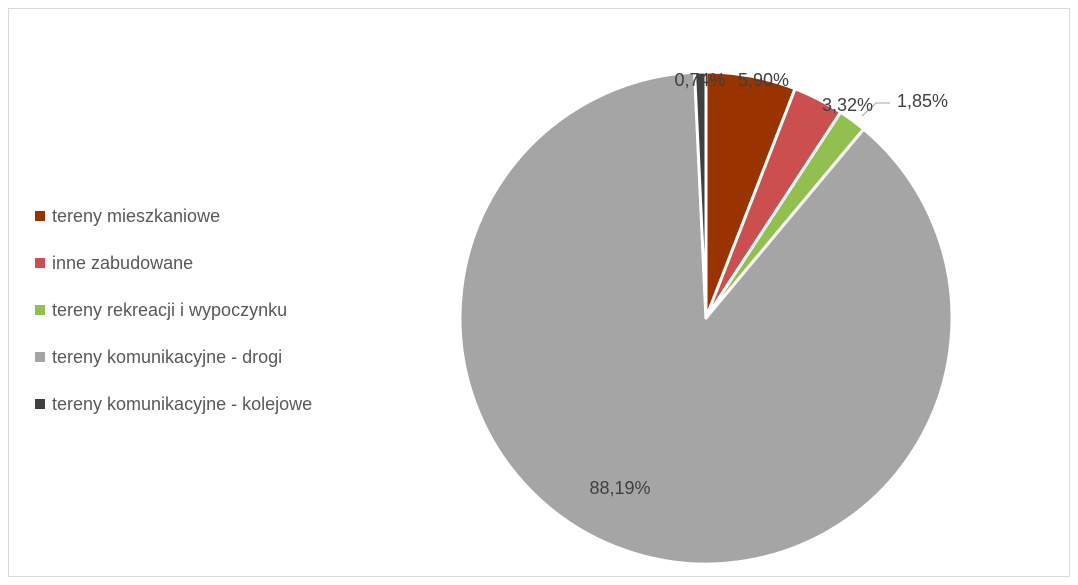 This screenshot has height=585, width=1078. I want to click on legend-label-residential: tereny mieszkaniowe, so click(136, 215).